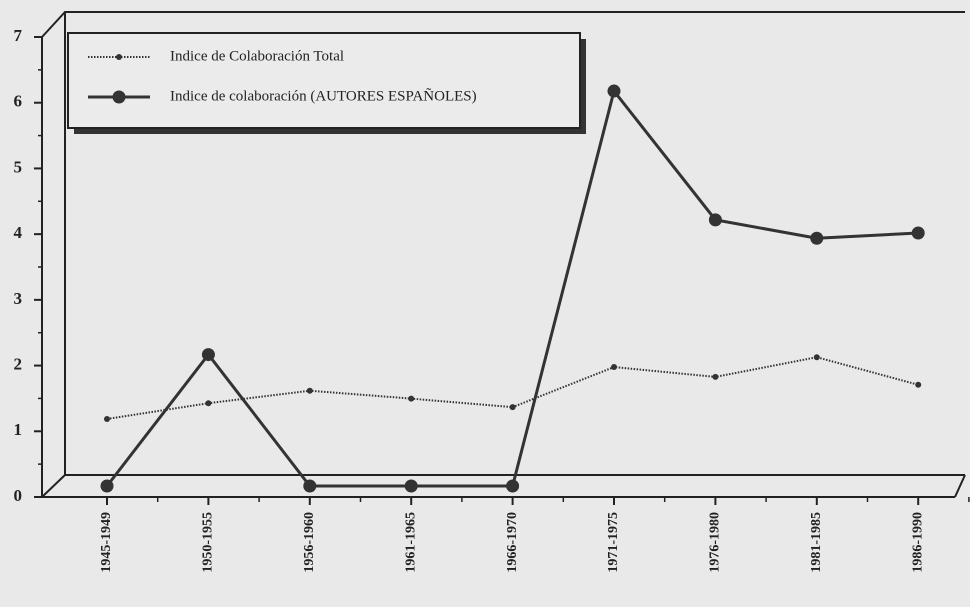  I want to click on x-tick-label: 1976-1980, so click(715, 542).